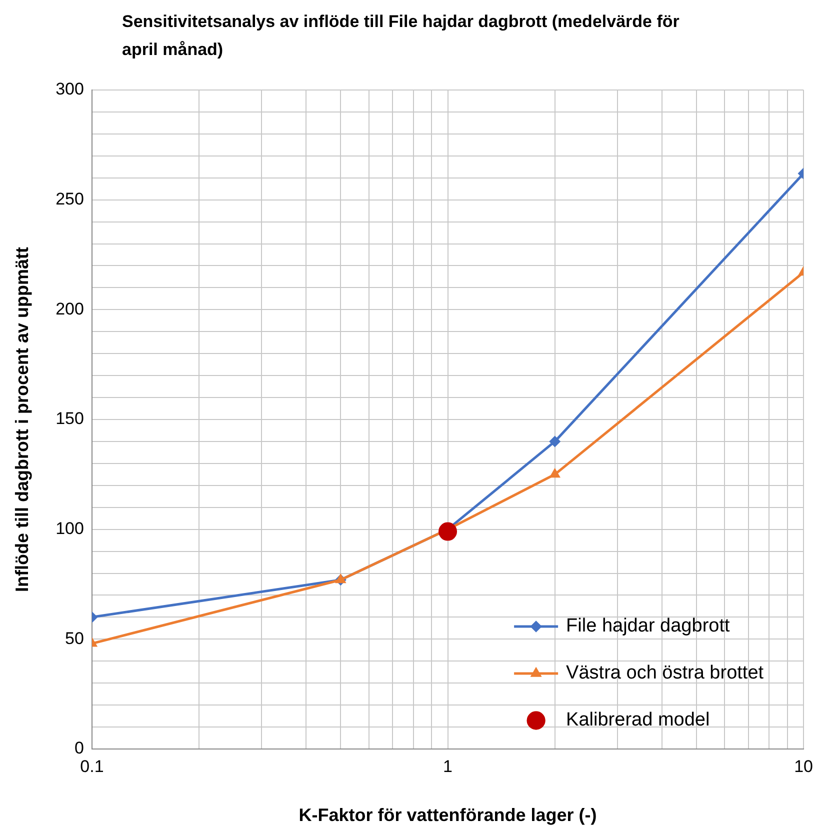 The image size is (821, 835). Describe the element at coordinates (638, 720) in the screenshot. I see `legend-label: Kalibrerad model` at that location.